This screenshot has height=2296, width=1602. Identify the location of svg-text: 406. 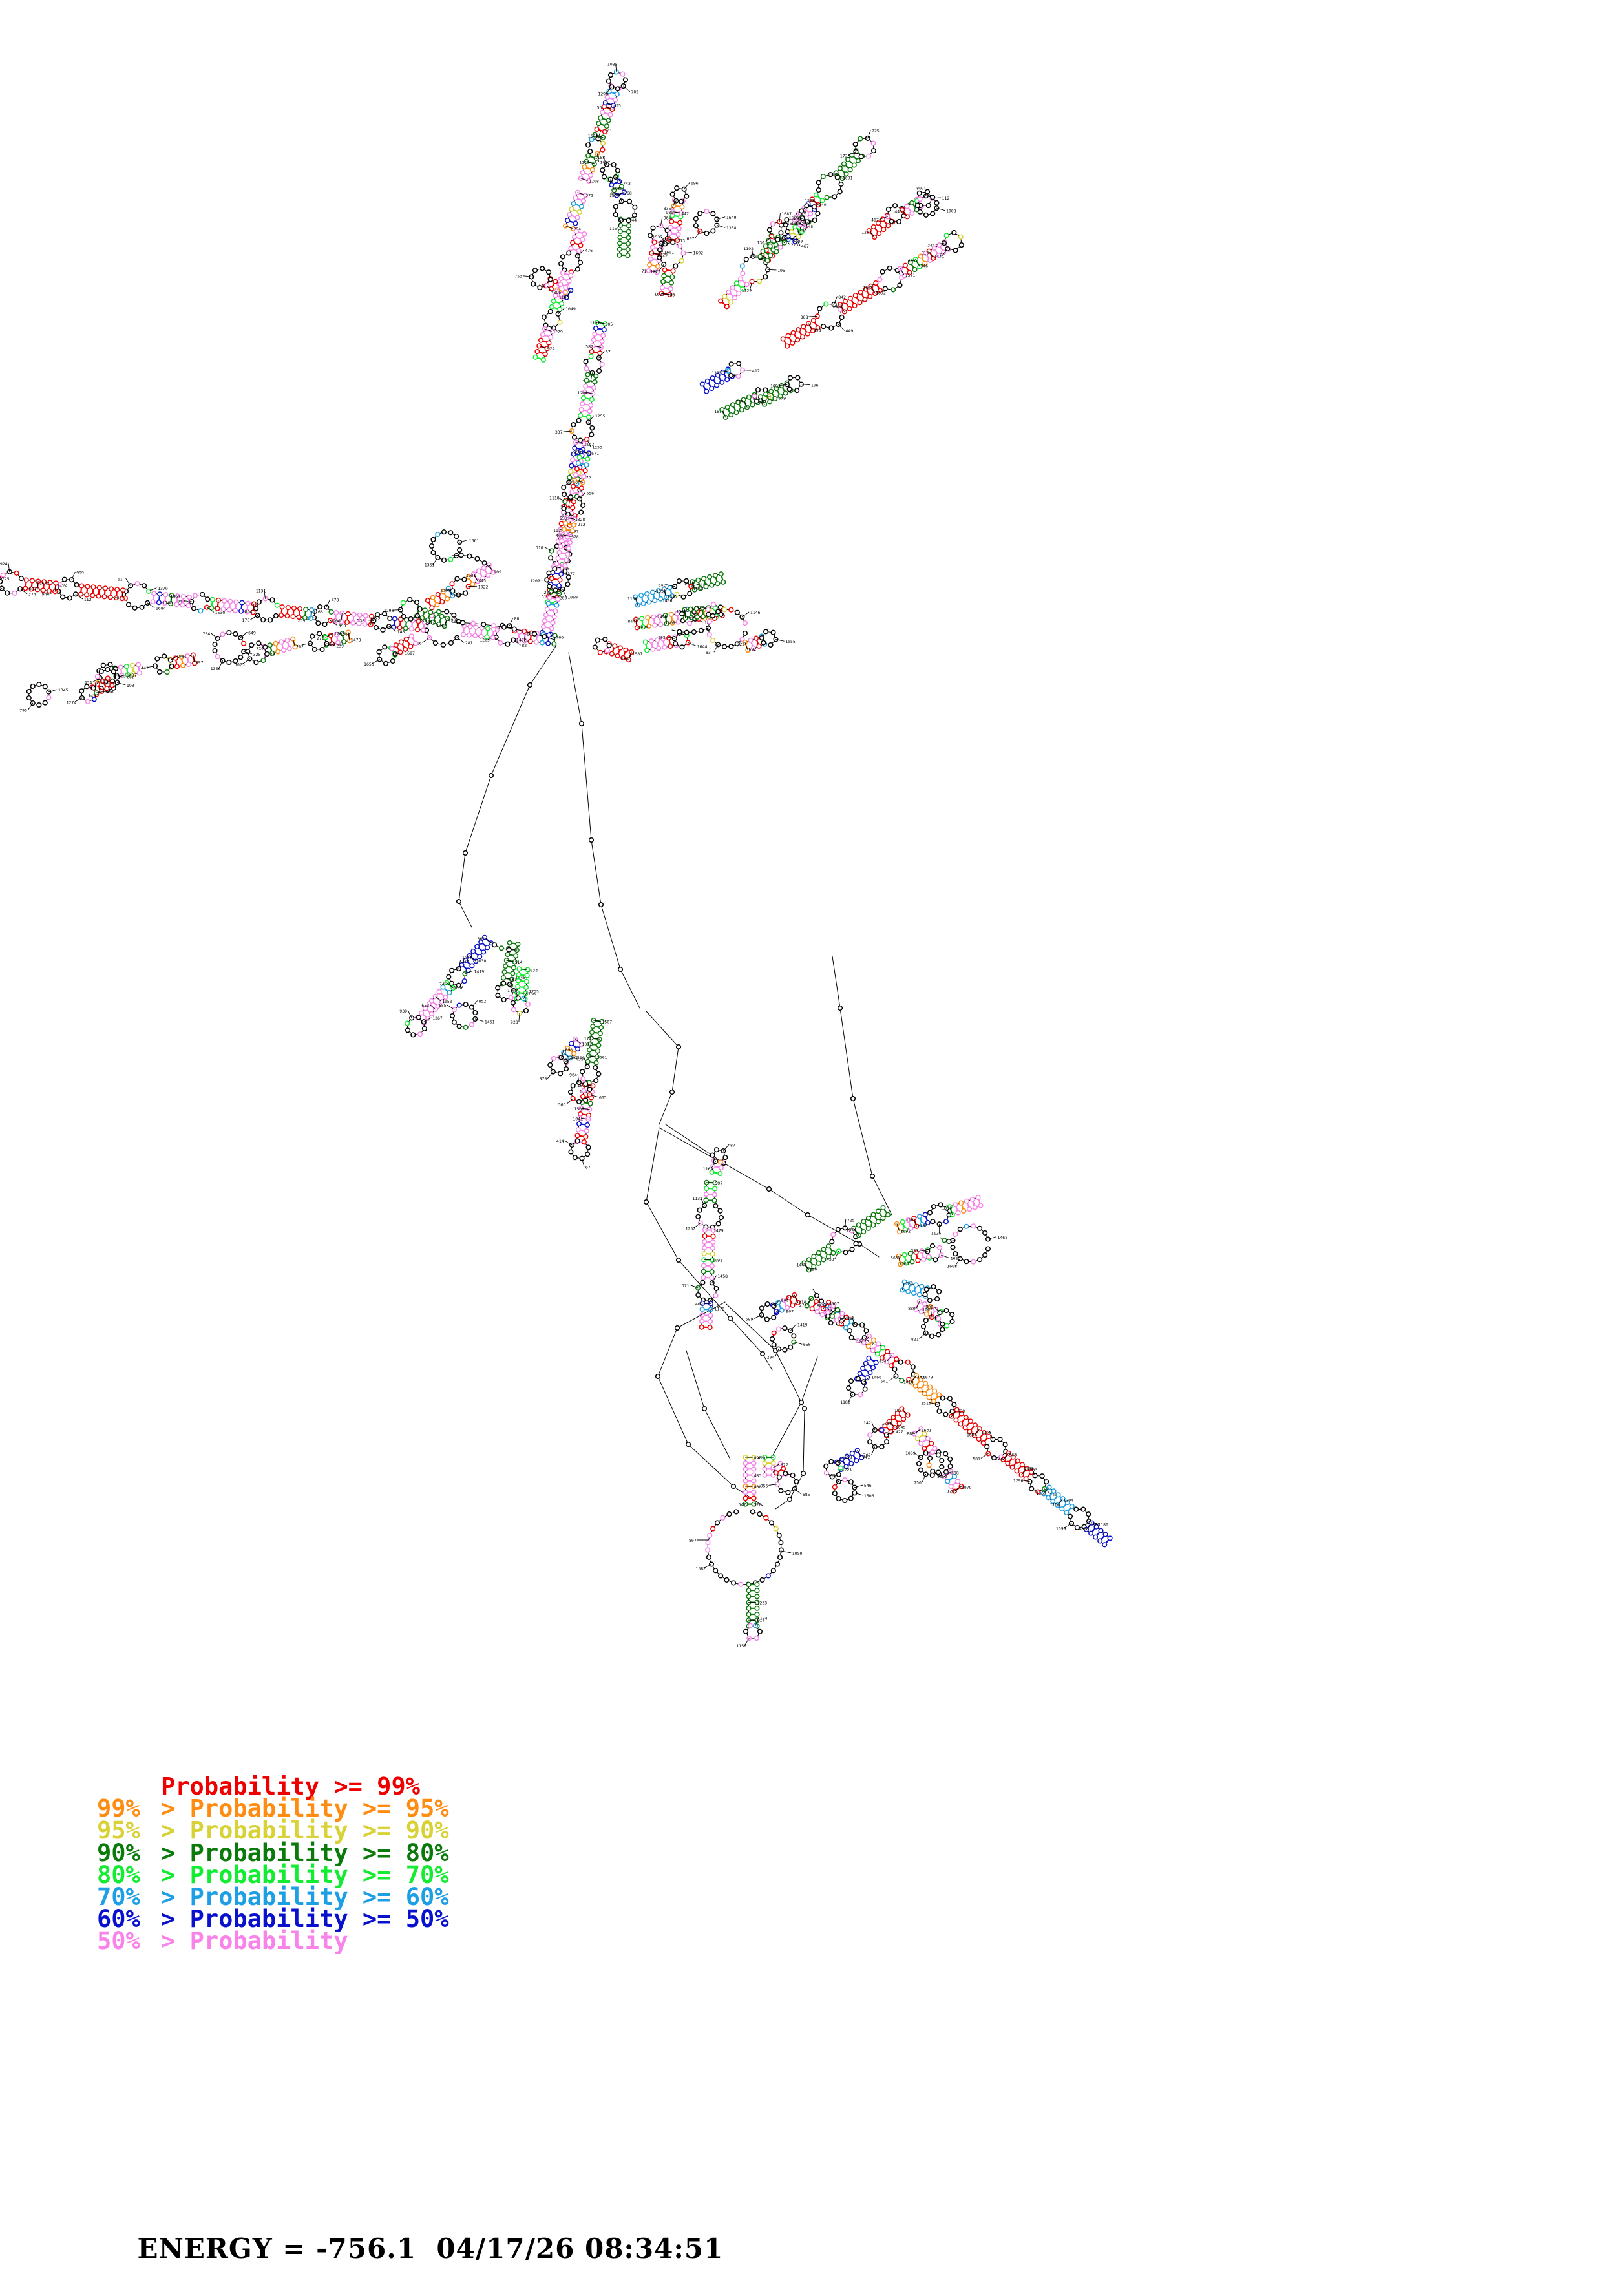
(560, 535).